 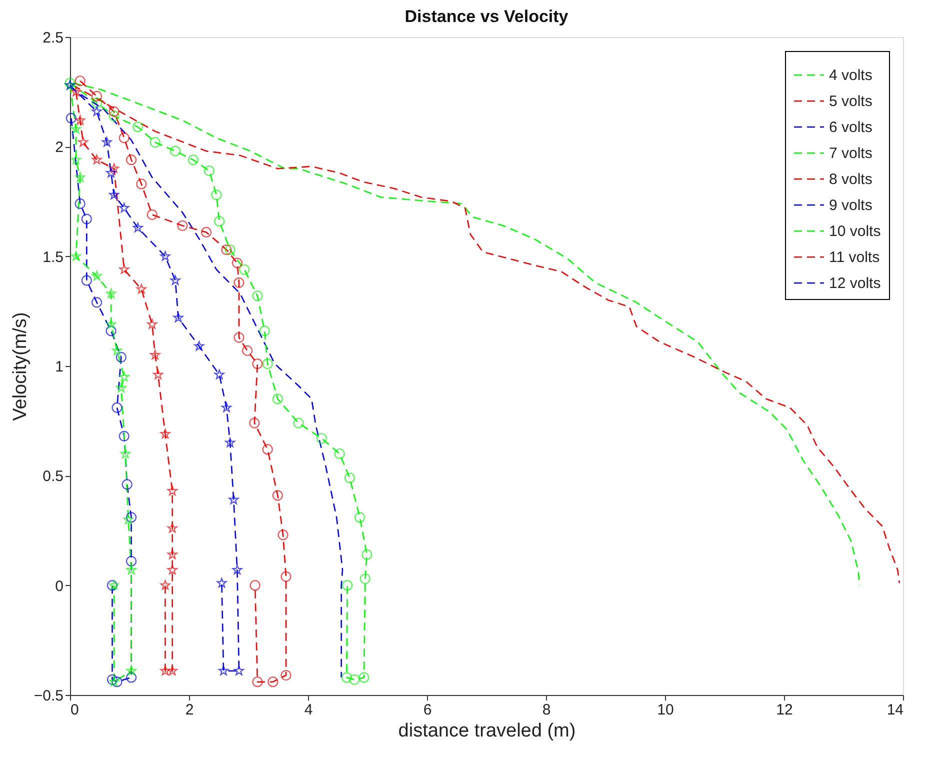 What do you see at coordinates (850, 127) in the screenshot?
I see `legend-label: 6 volts` at bounding box center [850, 127].